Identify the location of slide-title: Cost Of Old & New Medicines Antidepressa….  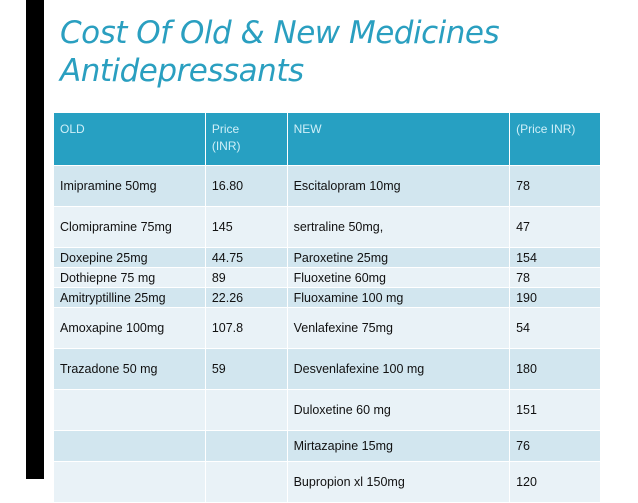
(280, 52).